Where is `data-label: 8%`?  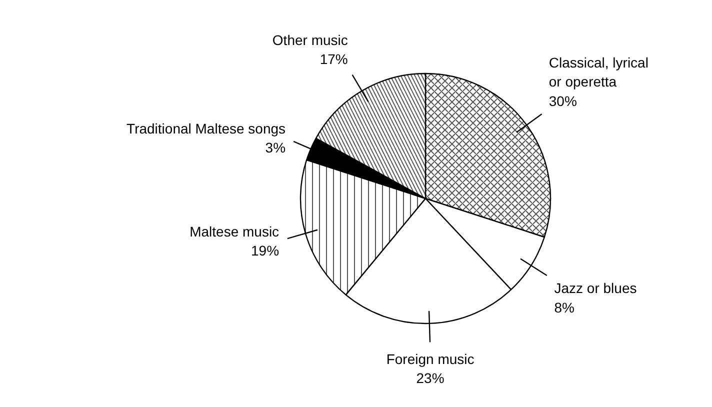
data-label: 8% is located at coordinates (564, 307).